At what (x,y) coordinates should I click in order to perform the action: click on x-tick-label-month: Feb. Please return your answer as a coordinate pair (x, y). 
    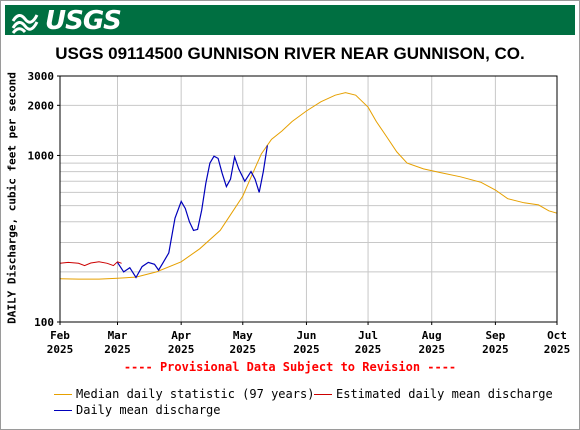
    Looking at the image, I should click on (60, 335).